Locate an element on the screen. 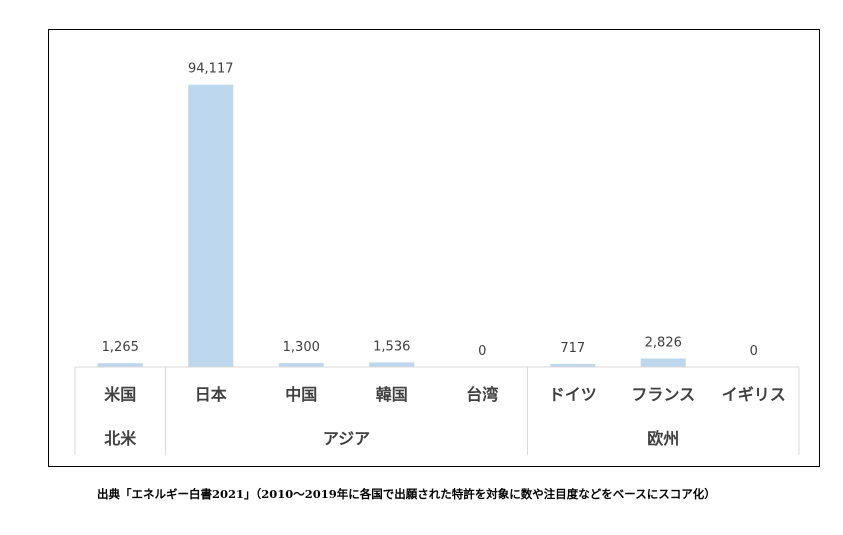 The height and width of the screenshot is (535, 843). category-label-1: 米国 is located at coordinates (120, 394).